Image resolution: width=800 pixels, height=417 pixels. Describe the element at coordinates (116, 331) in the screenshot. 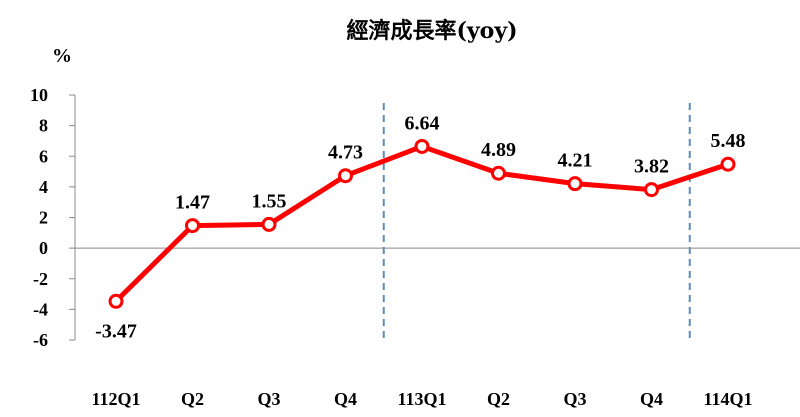

I see `data-label: -3.47` at that location.